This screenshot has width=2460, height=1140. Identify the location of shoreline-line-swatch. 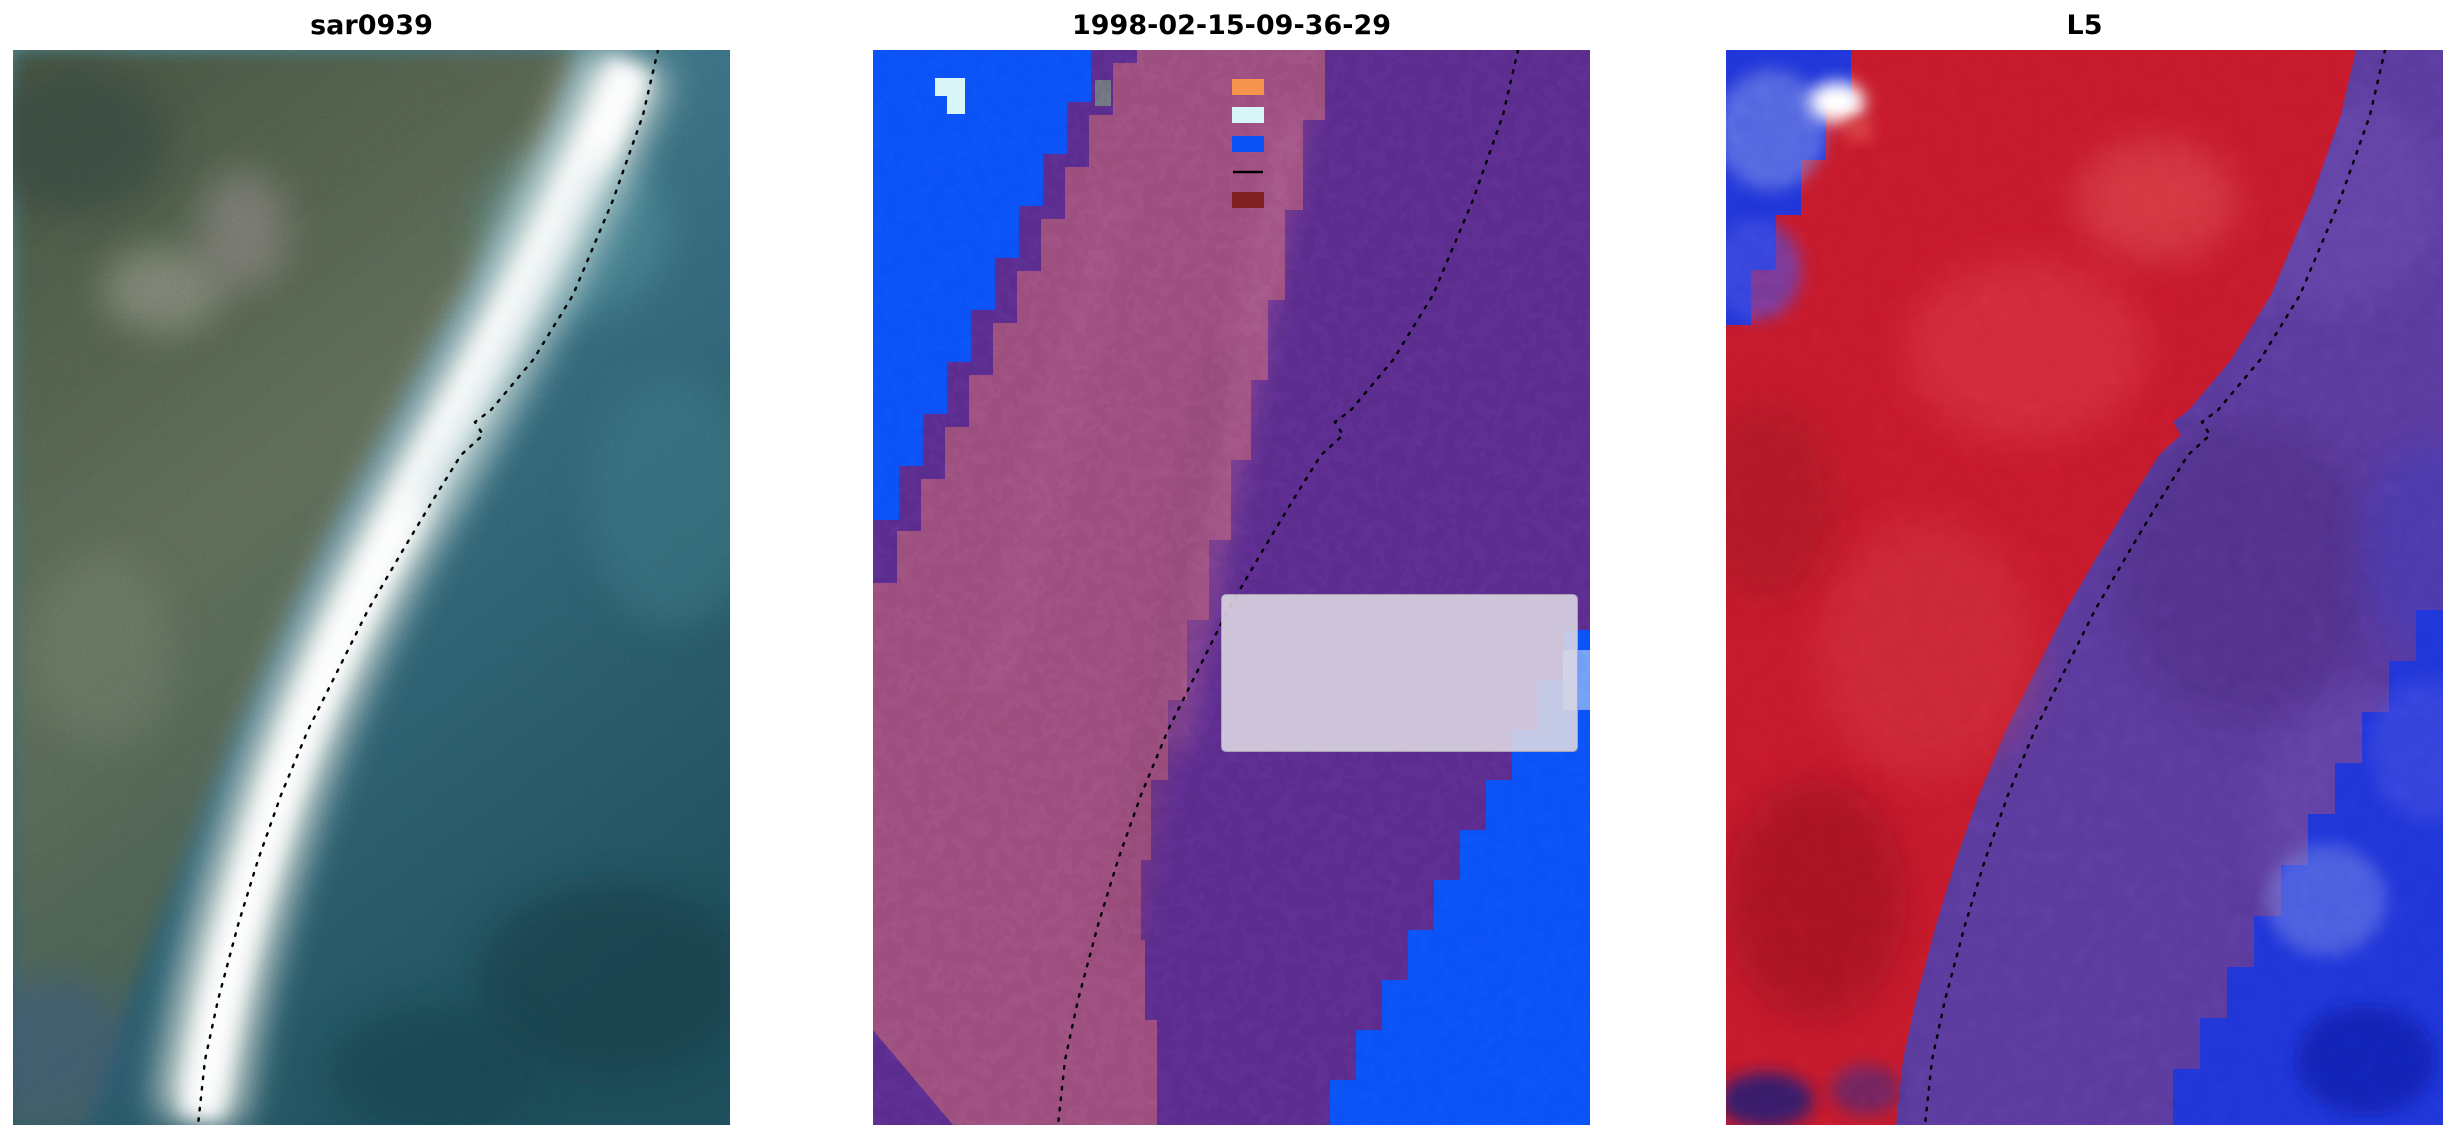
(1248, 171).